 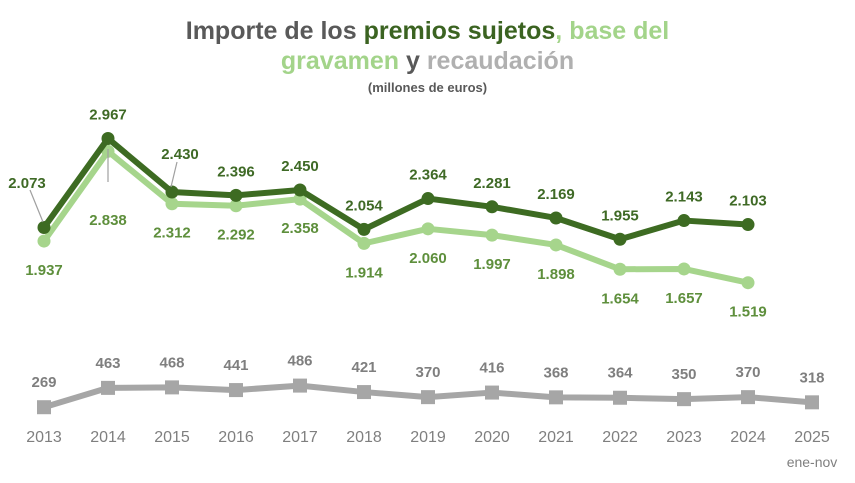 What do you see at coordinates (748, 201) in the screenshot?
I see `data-label-premios: 2.103` at bounding box center [748, 201].